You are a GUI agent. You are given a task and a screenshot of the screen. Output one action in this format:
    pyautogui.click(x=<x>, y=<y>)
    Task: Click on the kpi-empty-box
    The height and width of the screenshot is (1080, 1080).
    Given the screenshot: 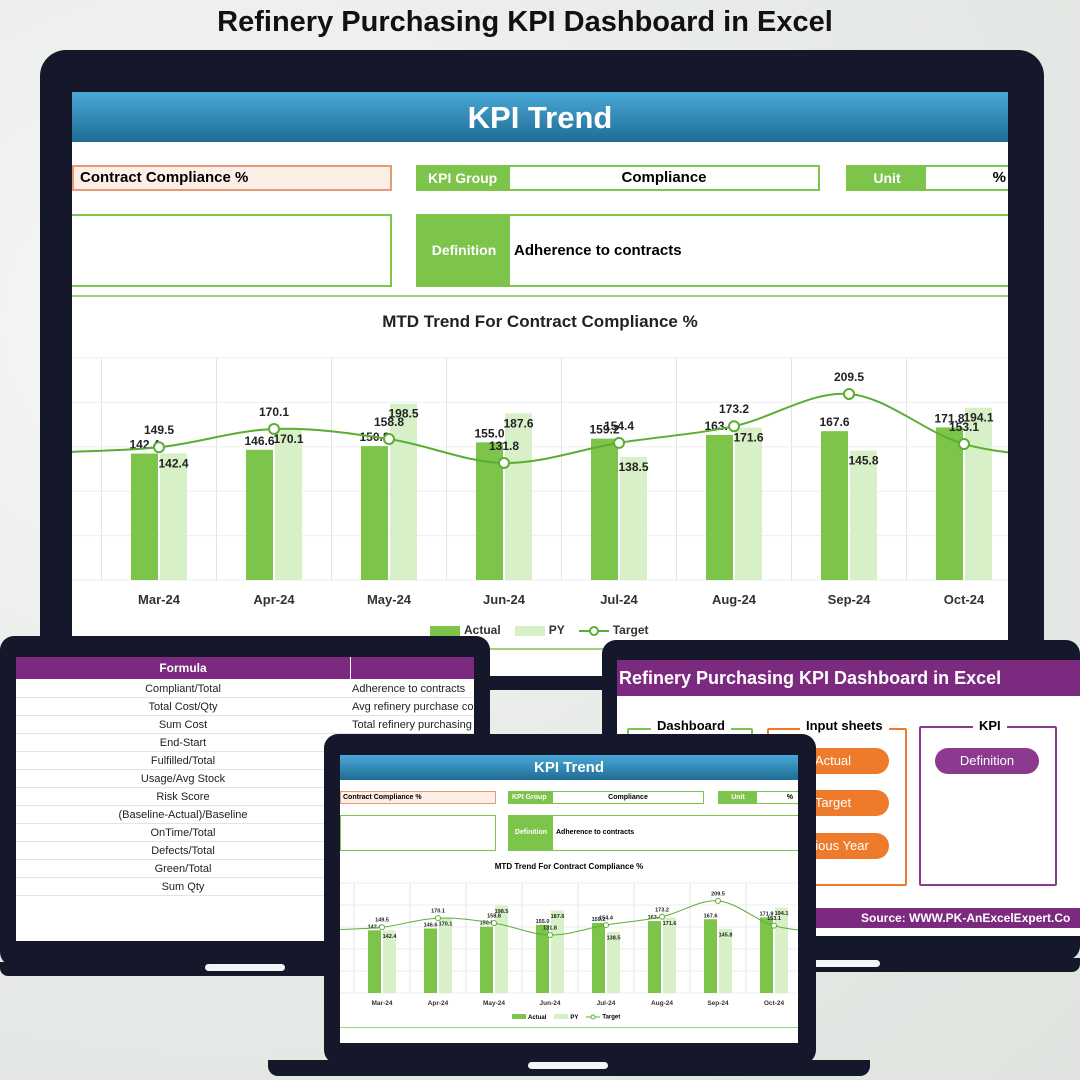 What is the action you would take?
    pyautogui.click(x=232, y=250)
    